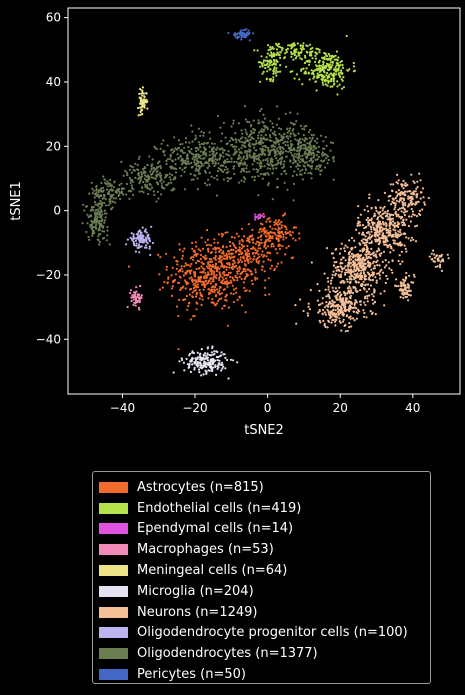  I want to click on legend-label: Microglia (n=204), so click(195, 591).